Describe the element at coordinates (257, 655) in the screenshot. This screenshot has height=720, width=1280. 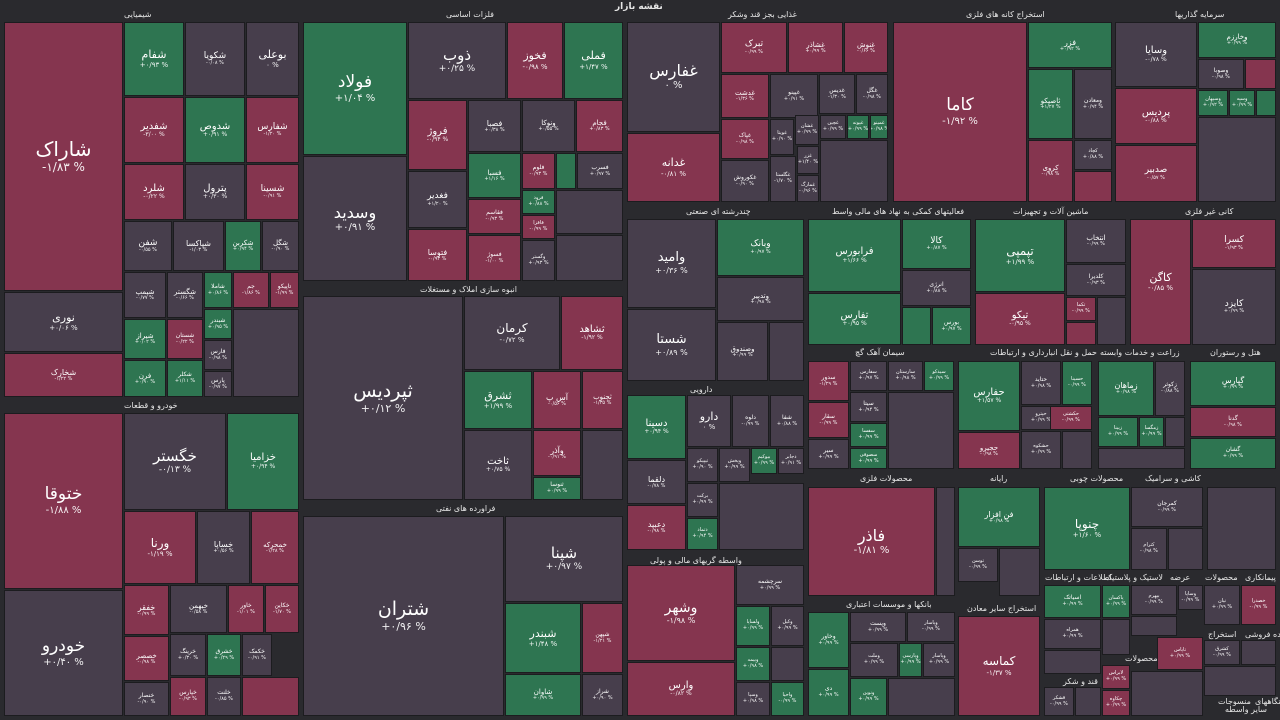
I see `stock-tile: خکمک -۰/۹۱ %` at that location.